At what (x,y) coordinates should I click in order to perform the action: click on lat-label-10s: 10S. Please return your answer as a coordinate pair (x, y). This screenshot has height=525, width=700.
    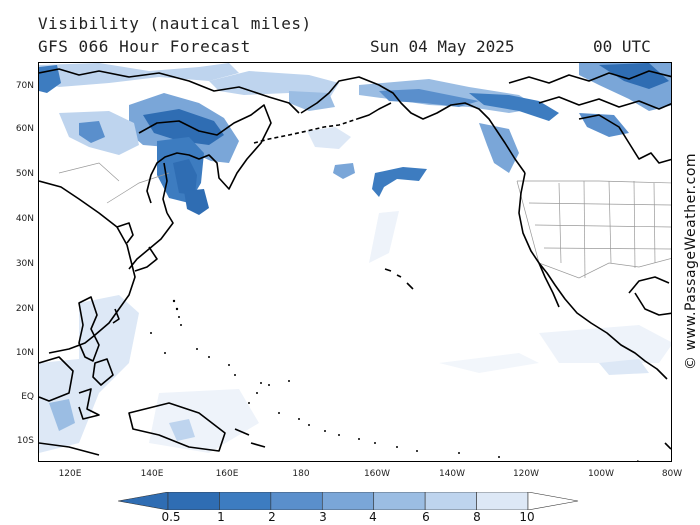
    Looking at the image, I should click on (25, 441).